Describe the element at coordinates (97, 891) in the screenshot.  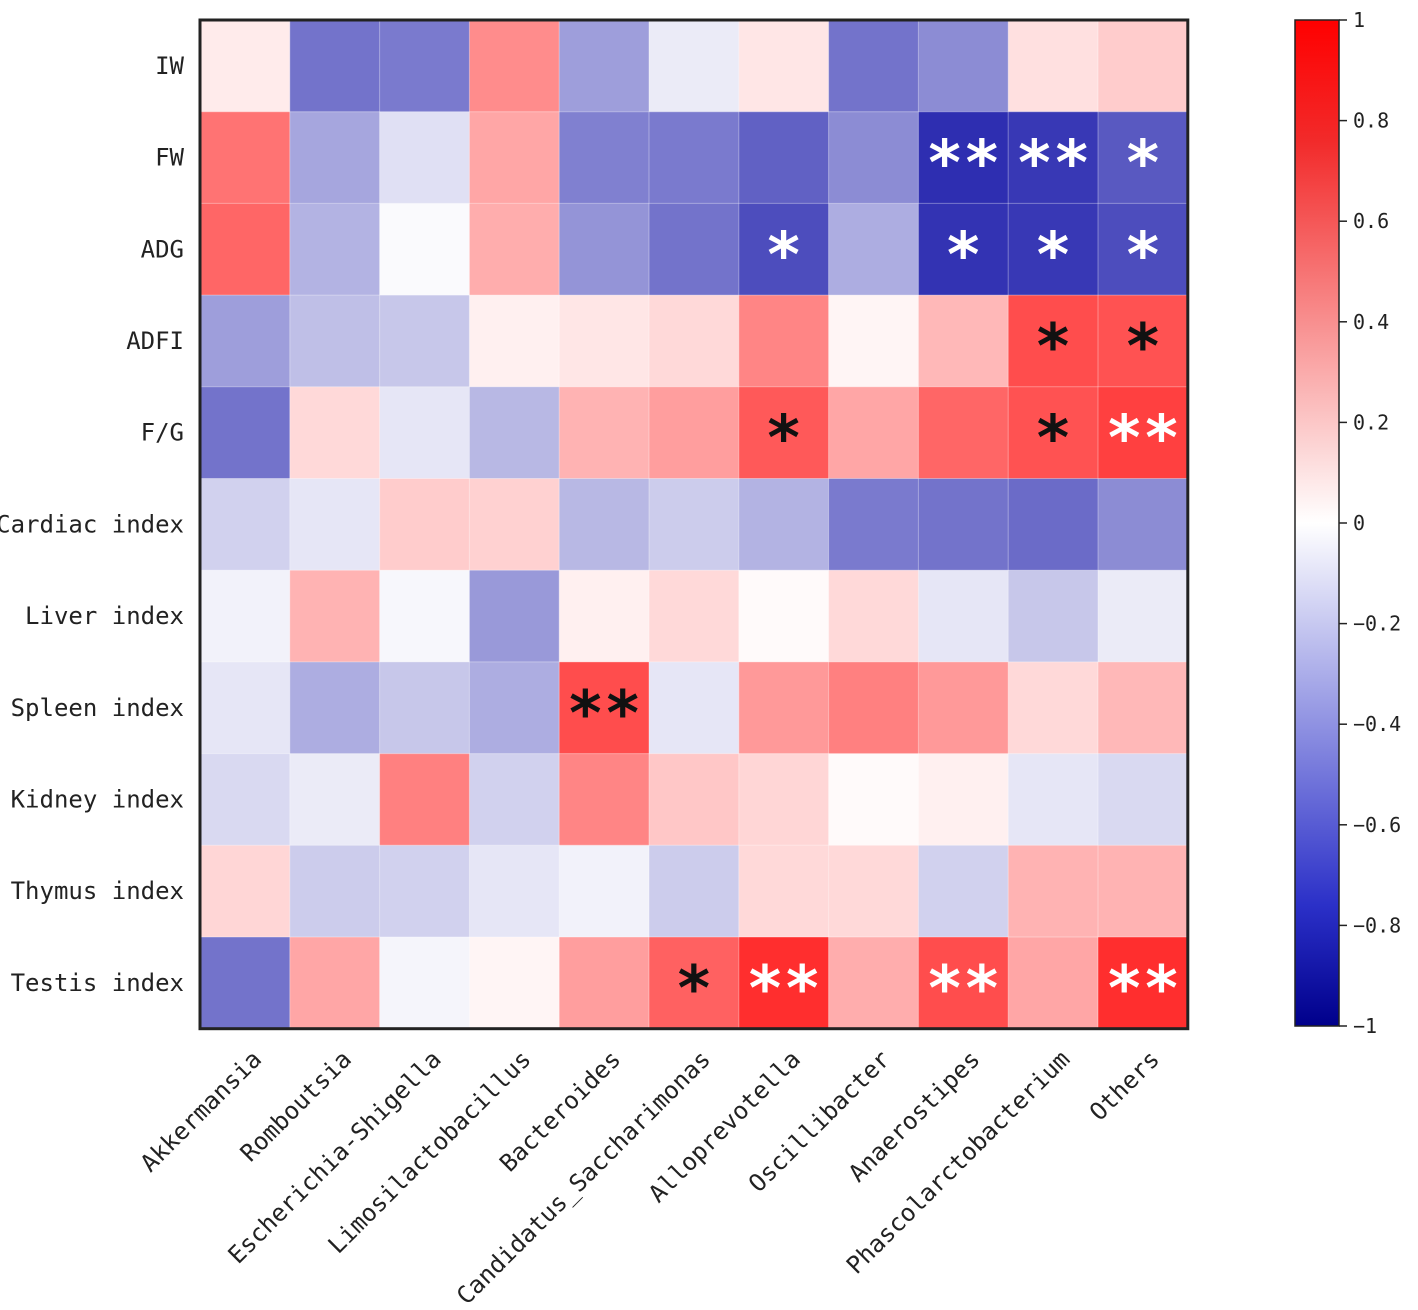
I see `row-label: Thymus index` at that location.